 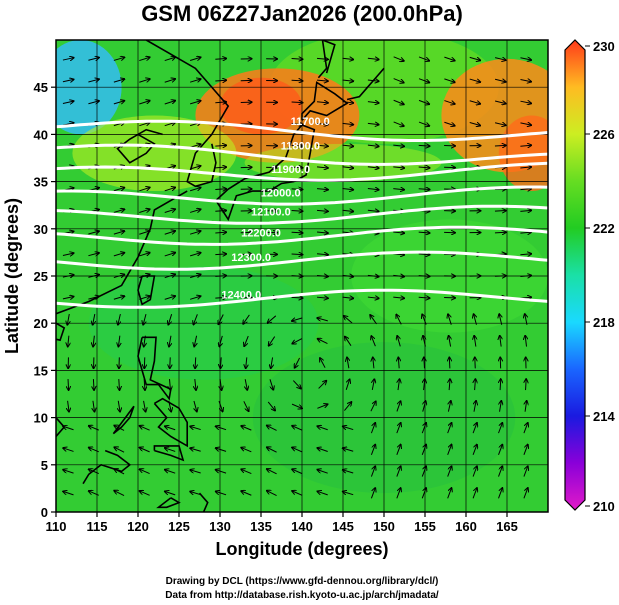 I want to click on contour-label: 11700.0, so click(x=310, y=122).